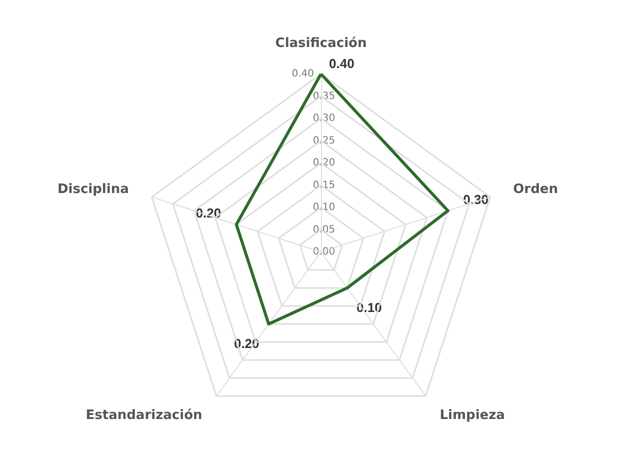 This screenshot has height=453, width=643. What do you see at coordinates (321, 43) in the screenshot?
I see `spoke-label: Clasificación` at bounding box center [321, 43].